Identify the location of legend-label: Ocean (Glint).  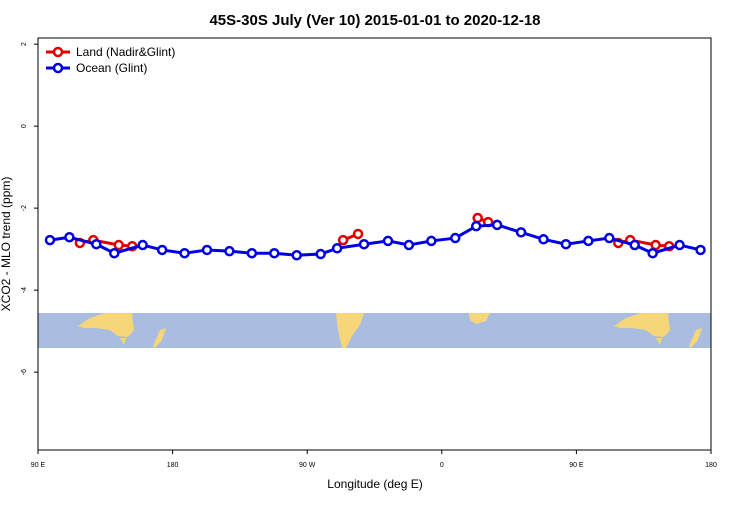
(111, 68).